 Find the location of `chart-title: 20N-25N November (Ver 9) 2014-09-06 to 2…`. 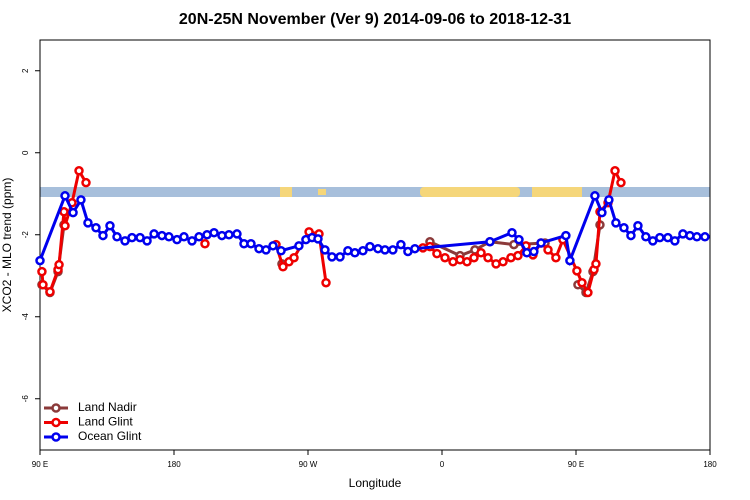

chart-title: 20N-25N November (Ver 9) 2014-09-06 to 2… is located at coordinates (375, 19).